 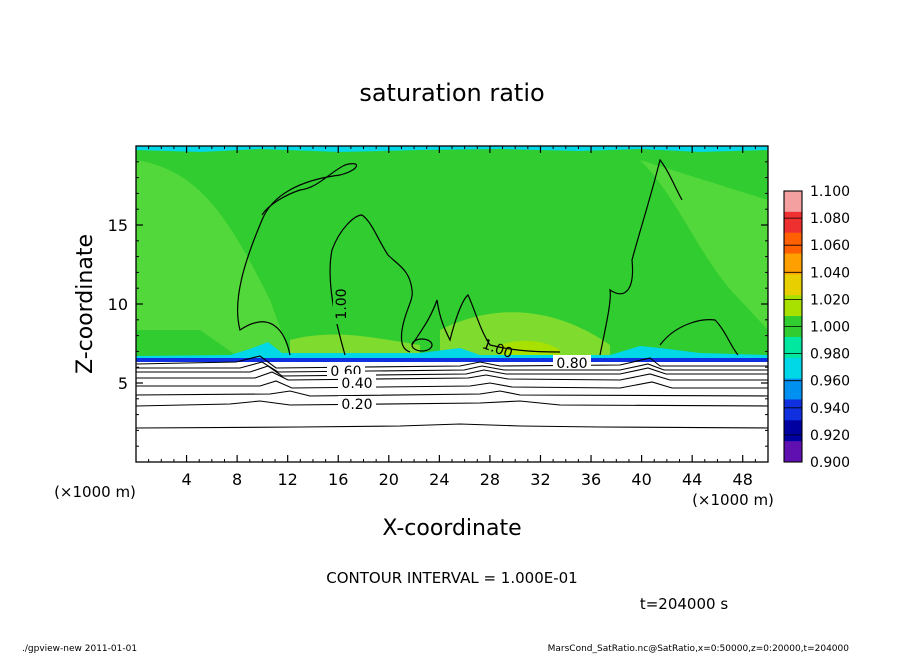 I want to click on contour-interval-text: CONTOUR INTERVAL = 1.000E-01, so click(x=451, y=578).